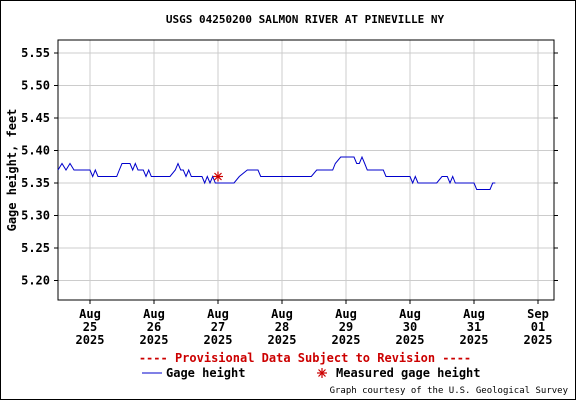  I want to click on legend-gage-label: Gage height, so click(205, 373).